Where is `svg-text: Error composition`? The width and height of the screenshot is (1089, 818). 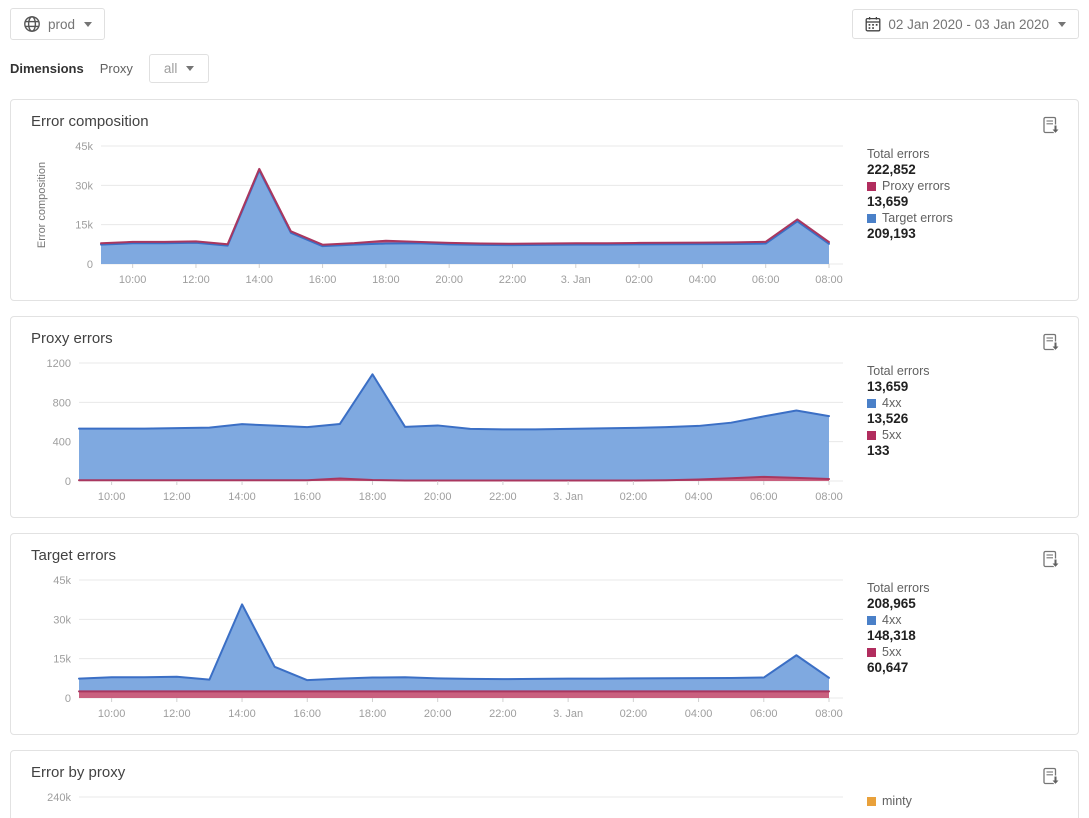
svg-text: Error composition is located at coordinates (42, 205).